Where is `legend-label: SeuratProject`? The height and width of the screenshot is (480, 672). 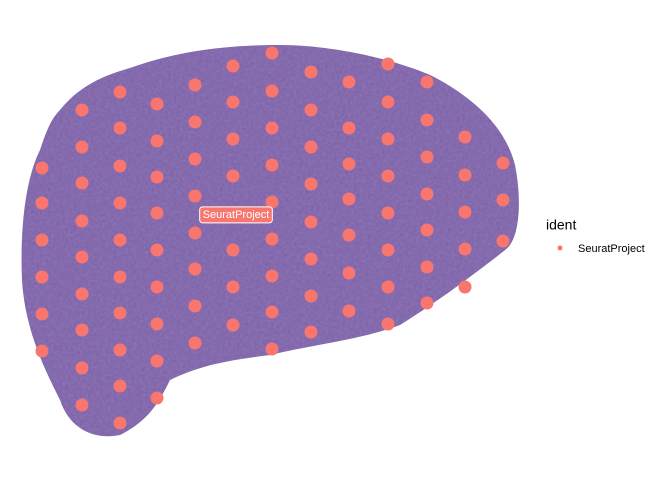 legend-label: SeuratProject is located at coordinates (611, 249).